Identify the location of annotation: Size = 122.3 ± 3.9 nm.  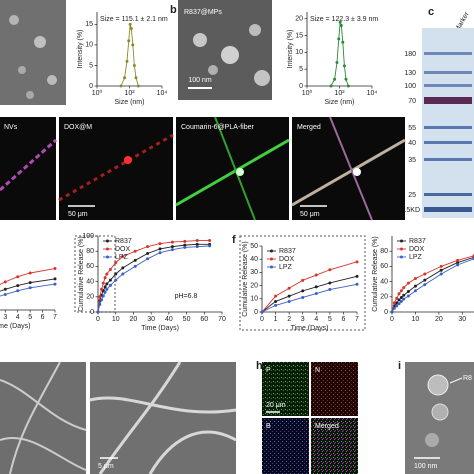
(344, 19).